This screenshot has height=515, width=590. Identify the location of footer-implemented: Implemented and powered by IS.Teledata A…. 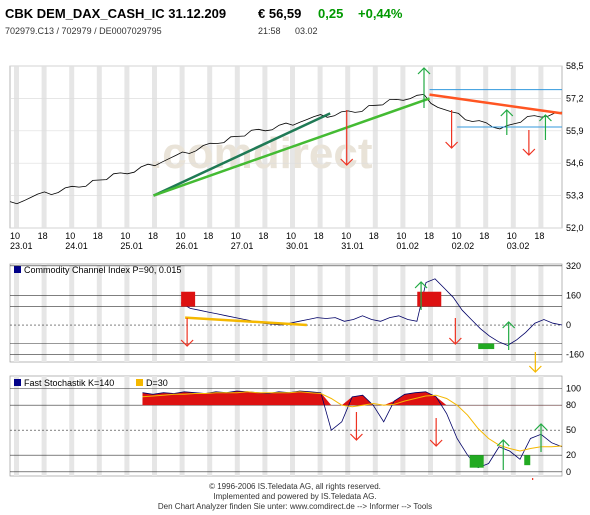
(295, 496).